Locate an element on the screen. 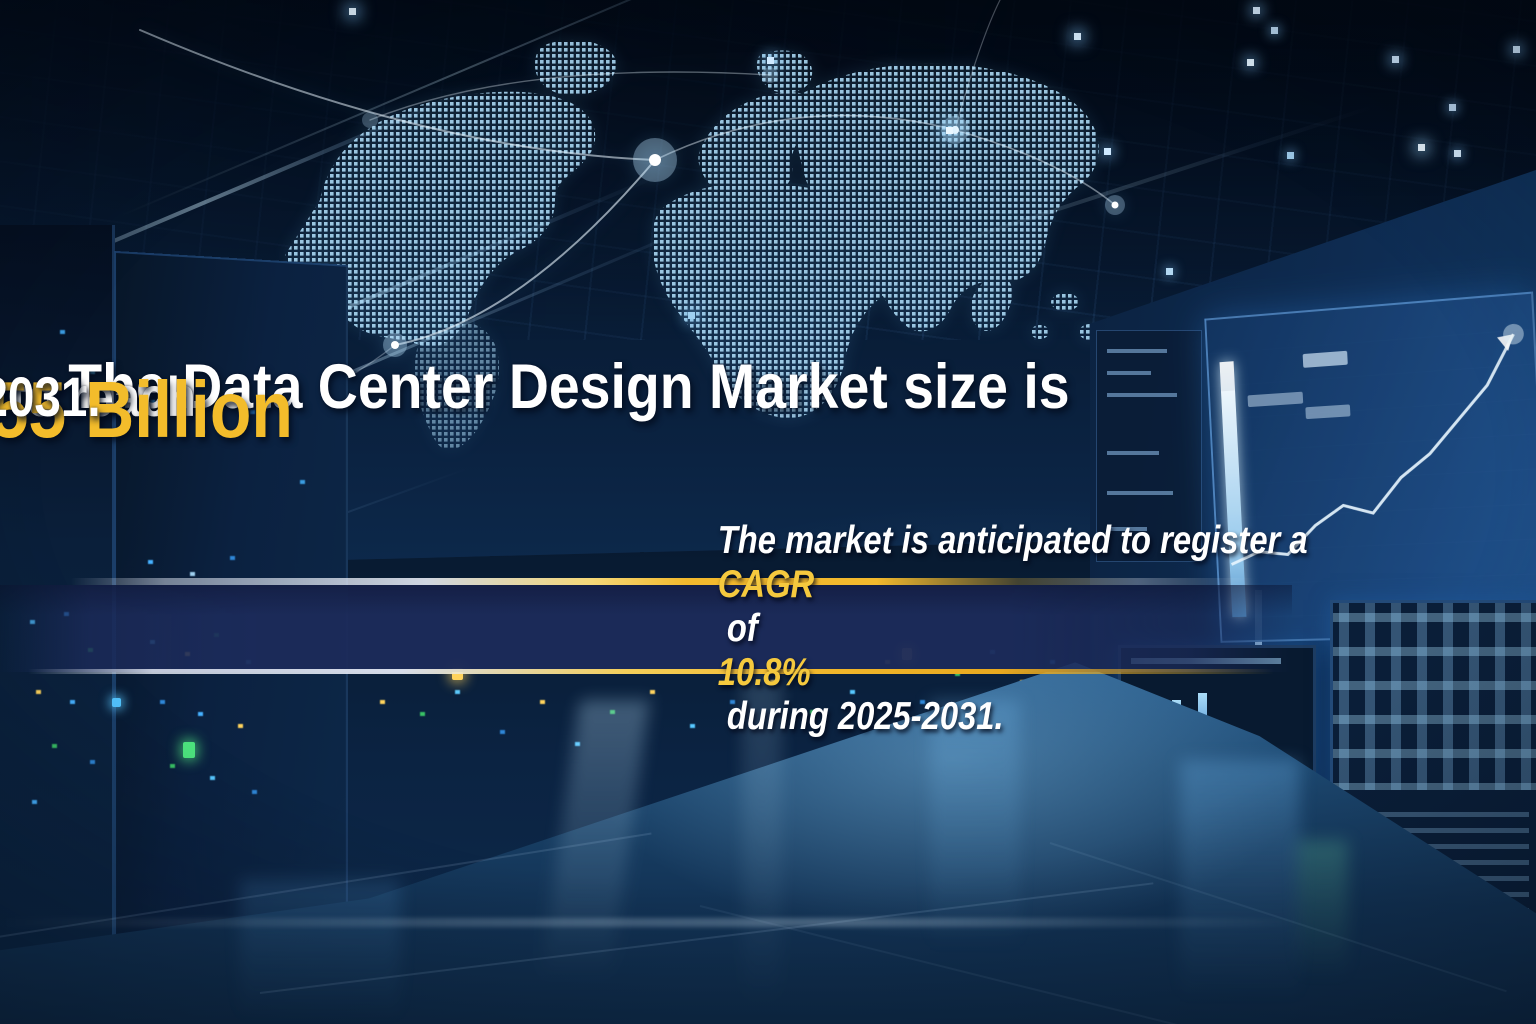  banner-background is located at coordinates (646, 628).